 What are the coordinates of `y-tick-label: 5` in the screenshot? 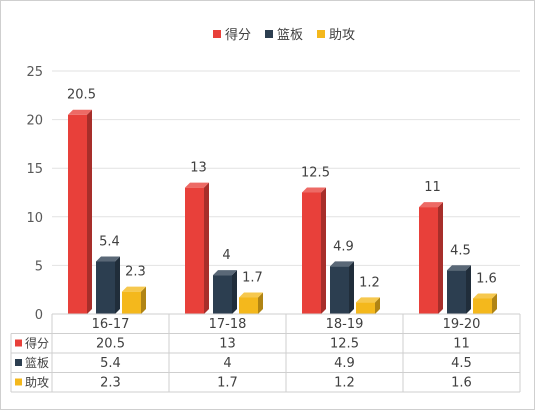 It's located at (39, 266).